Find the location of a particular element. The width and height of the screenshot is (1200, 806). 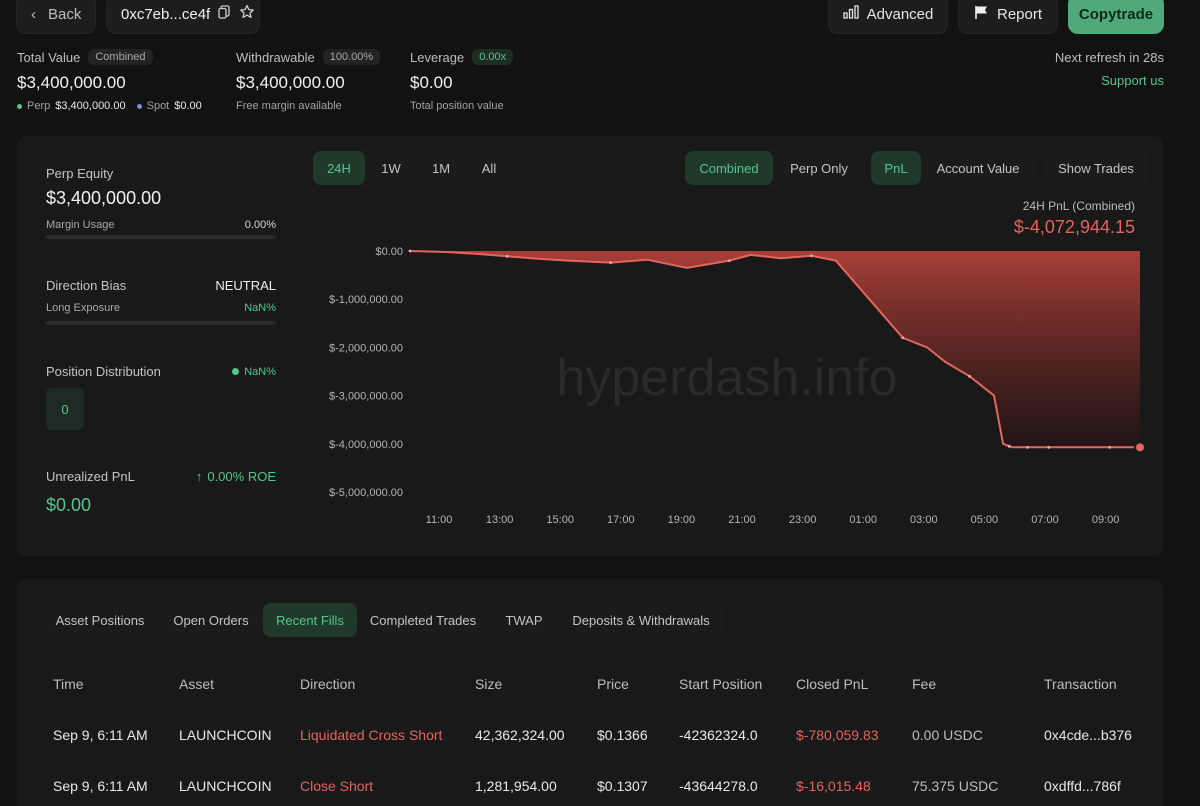

column-header: Asset is located at coordinates (197, 684).